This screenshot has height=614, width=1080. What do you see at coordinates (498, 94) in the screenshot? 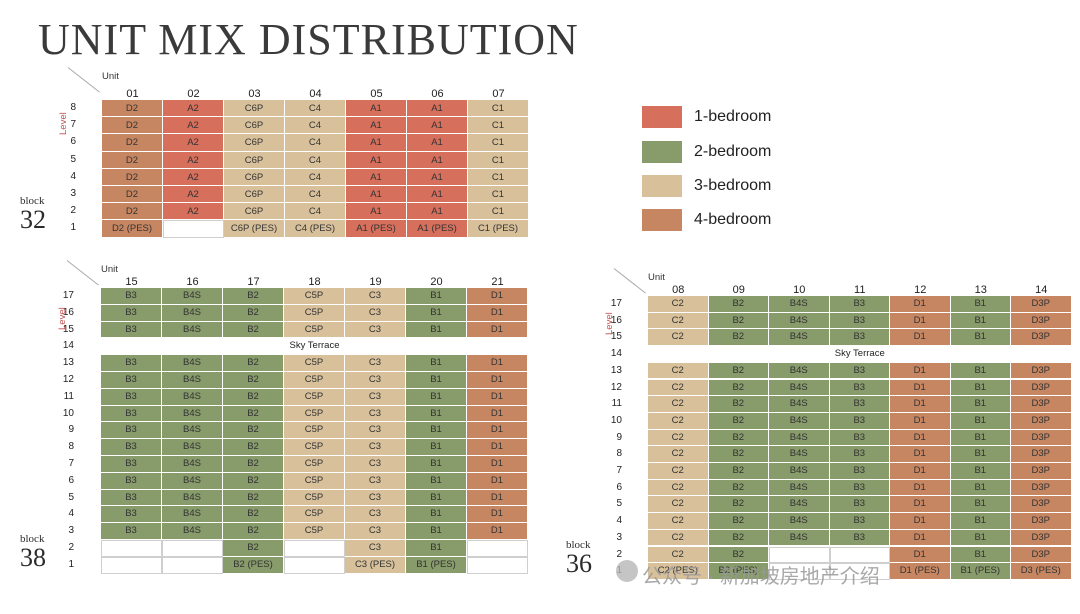
I see `unit-column-header: 07` at bounding box center [498, 94].